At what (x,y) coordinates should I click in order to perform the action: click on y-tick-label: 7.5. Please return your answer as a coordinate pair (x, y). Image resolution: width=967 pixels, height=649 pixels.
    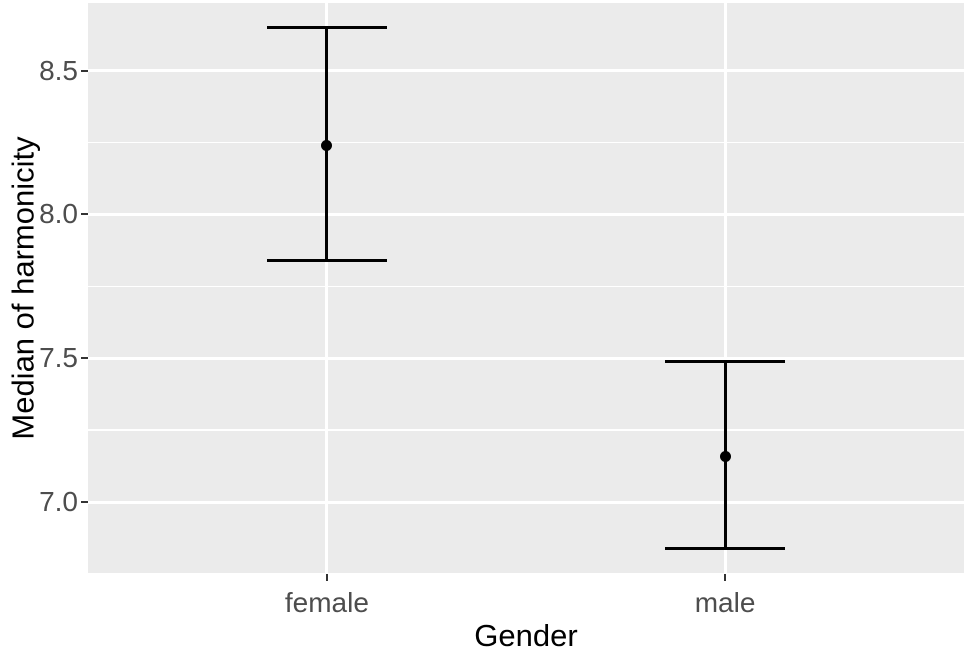
    Looking at the image, I should click on (58, 358).